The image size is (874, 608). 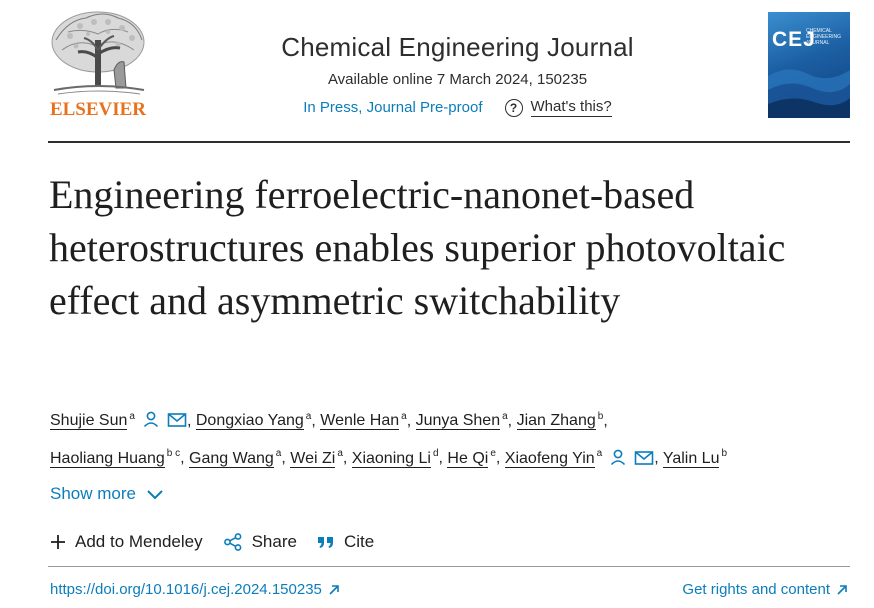 What do you see at coordinates (395, 458) in the screenshot?
I see `author-item: Xiaoning Li d` at bounding box center [395, 458].